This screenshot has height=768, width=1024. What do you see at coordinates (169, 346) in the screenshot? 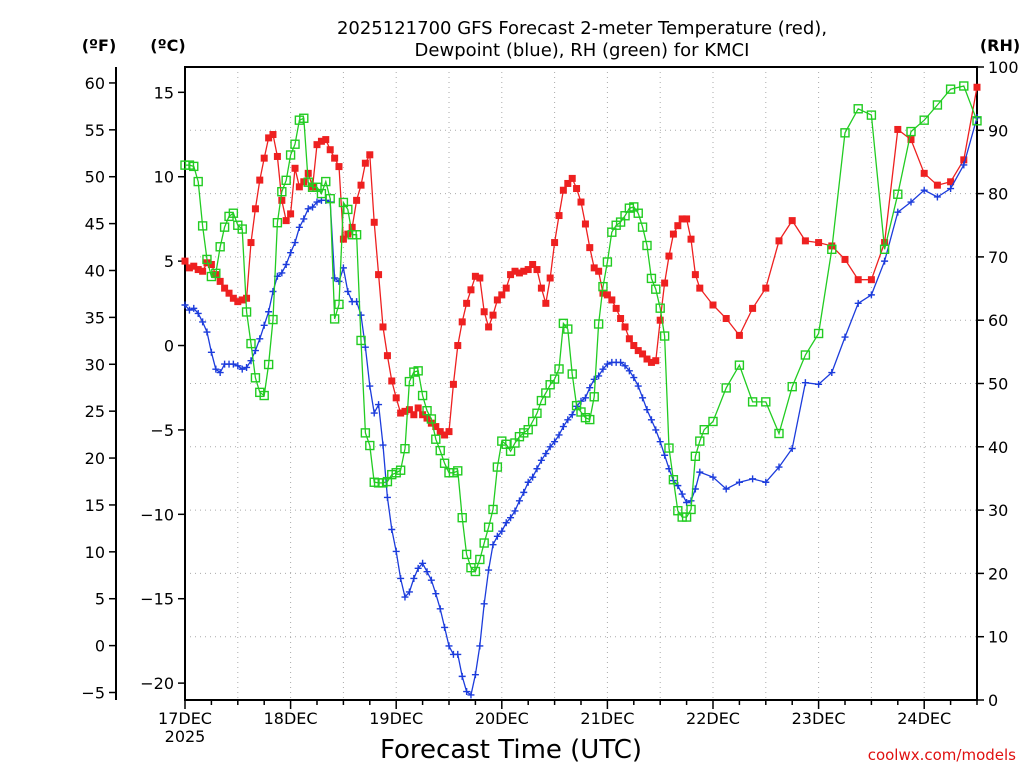
I see `celsius-tick-label: 0` at bounding box center [169, 346].